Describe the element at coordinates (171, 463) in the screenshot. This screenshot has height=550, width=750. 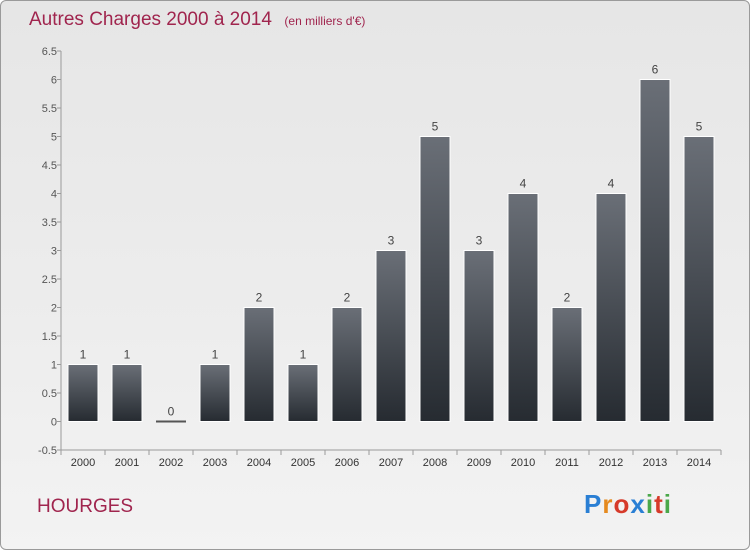
I see `x-tick-label: 2002` at that location.